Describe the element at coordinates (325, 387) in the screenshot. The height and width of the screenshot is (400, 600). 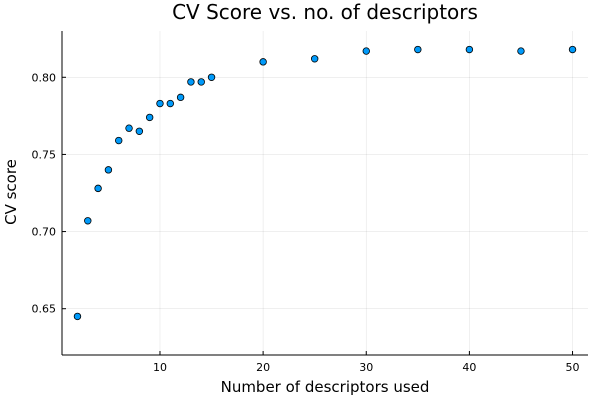
I see `x-axis-label: Number of descriptors used` at that location.